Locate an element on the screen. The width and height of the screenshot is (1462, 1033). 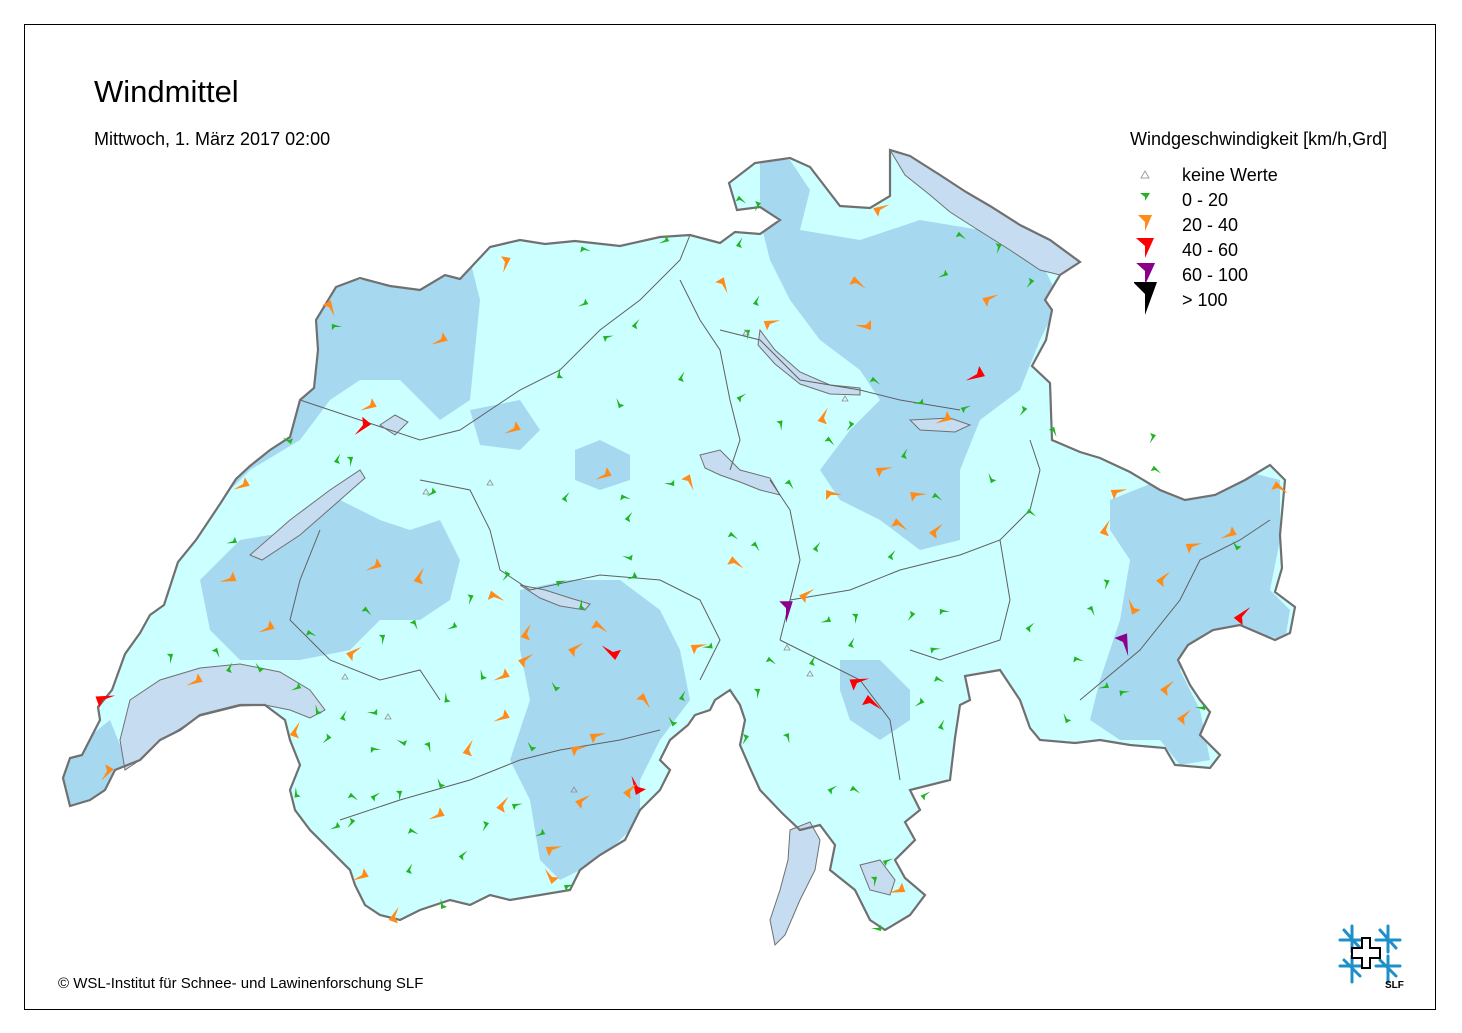
zone-bernese-alps is located at coordinates (600, 730).